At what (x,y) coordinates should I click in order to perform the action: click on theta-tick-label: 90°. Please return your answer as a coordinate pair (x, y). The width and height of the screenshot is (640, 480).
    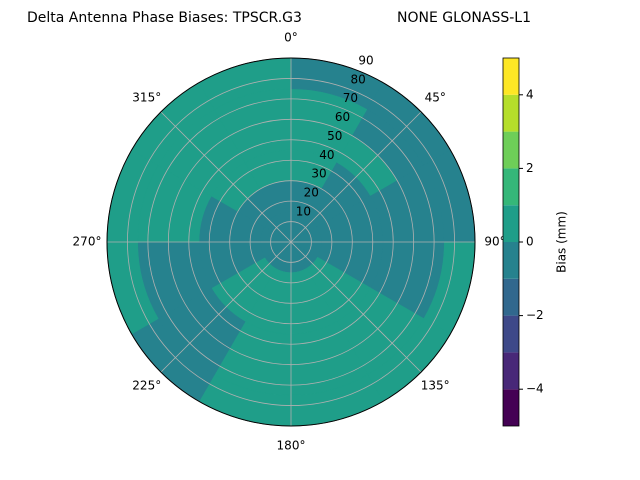
    Looking at the image, I should click on (494, 242).